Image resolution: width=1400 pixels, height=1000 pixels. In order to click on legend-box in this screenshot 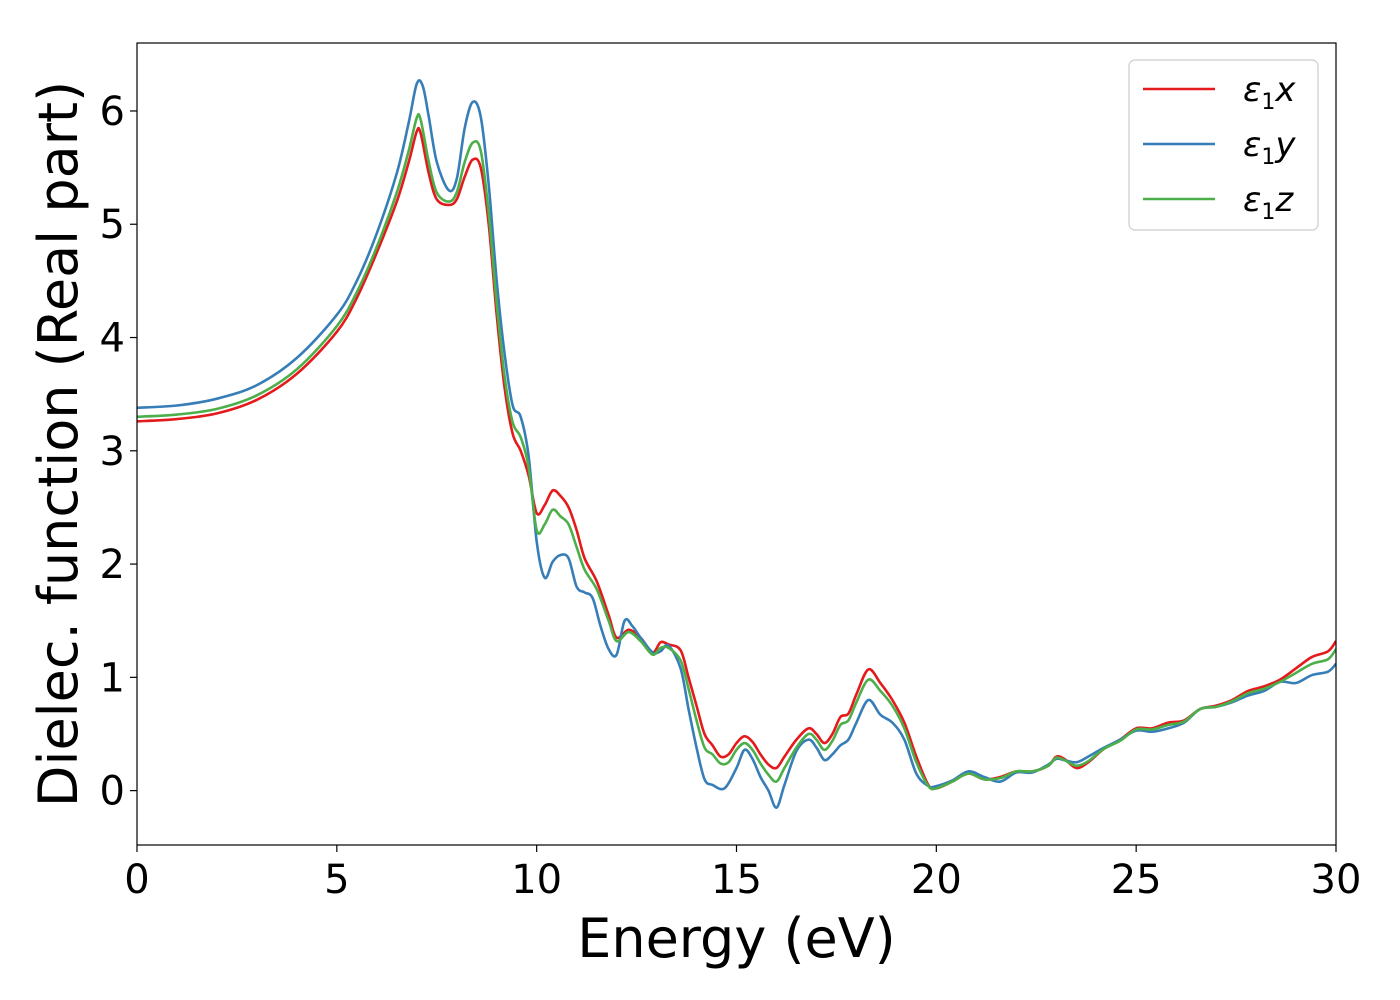, I will do `click(1223, 145)`.